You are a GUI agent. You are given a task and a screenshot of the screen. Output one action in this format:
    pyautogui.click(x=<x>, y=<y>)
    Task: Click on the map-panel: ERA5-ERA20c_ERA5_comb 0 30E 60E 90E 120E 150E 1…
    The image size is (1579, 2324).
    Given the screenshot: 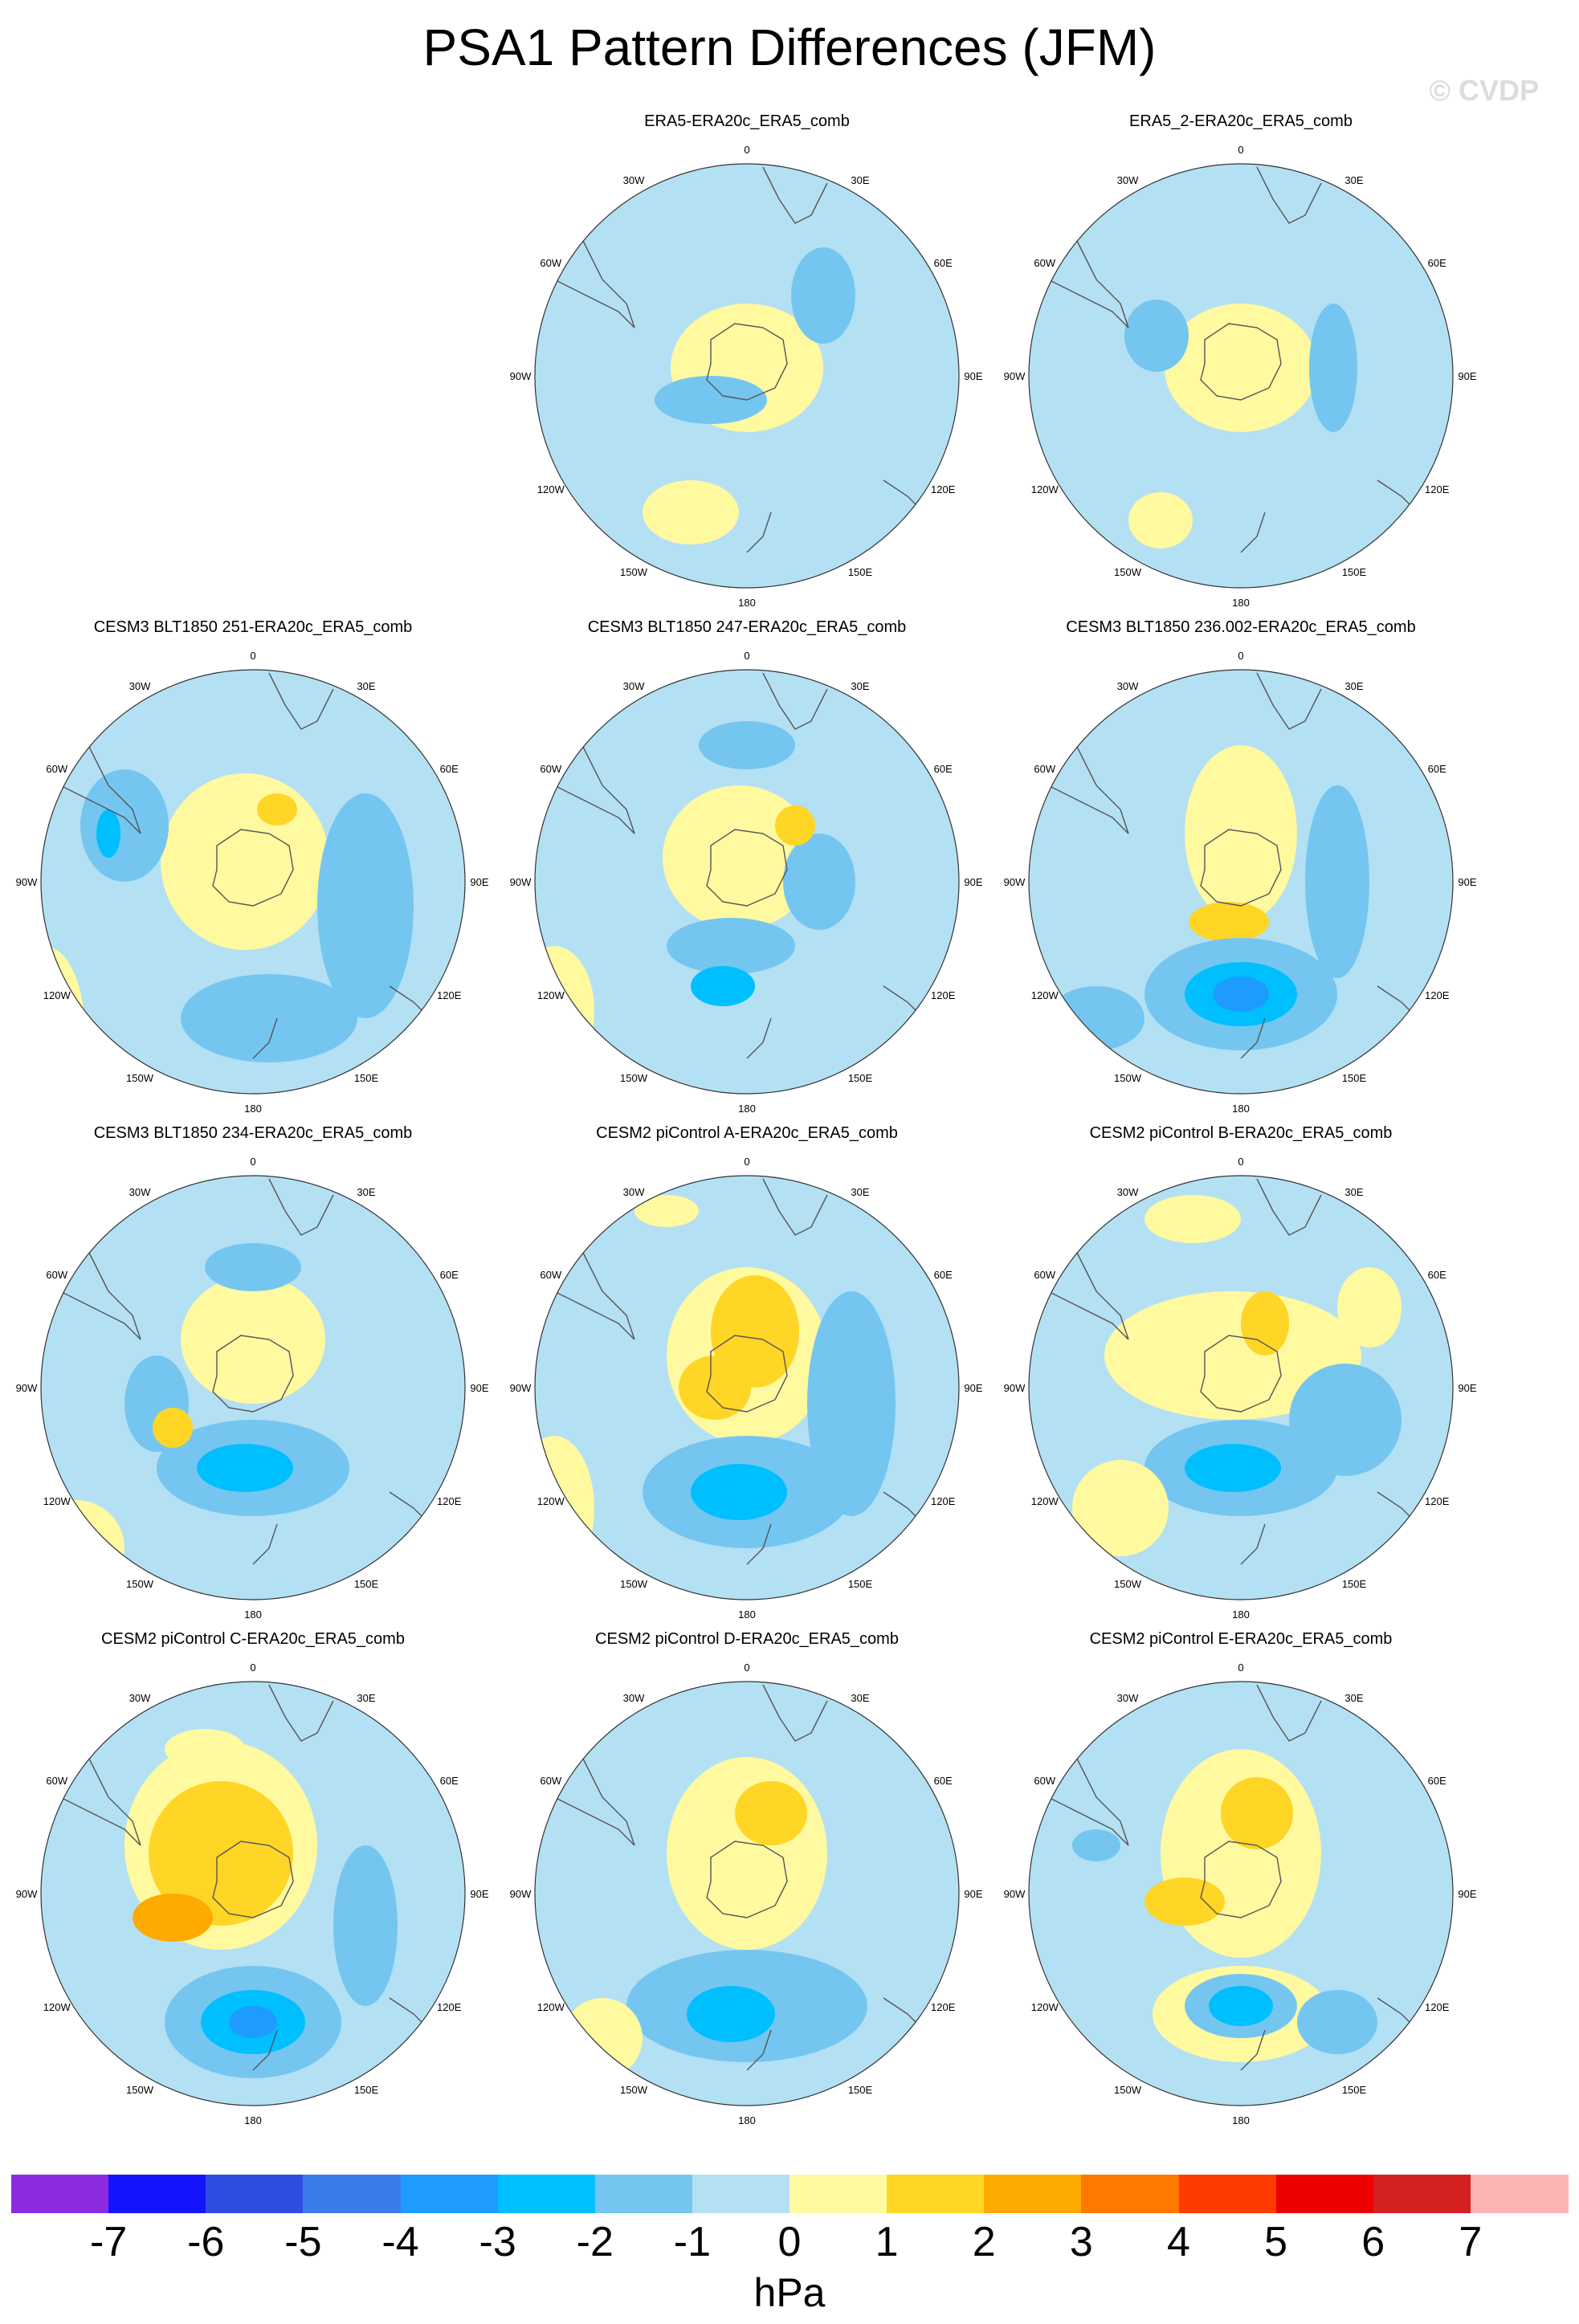 What is the action you would take?
    pyautogui.click(x=747, y=361)
    